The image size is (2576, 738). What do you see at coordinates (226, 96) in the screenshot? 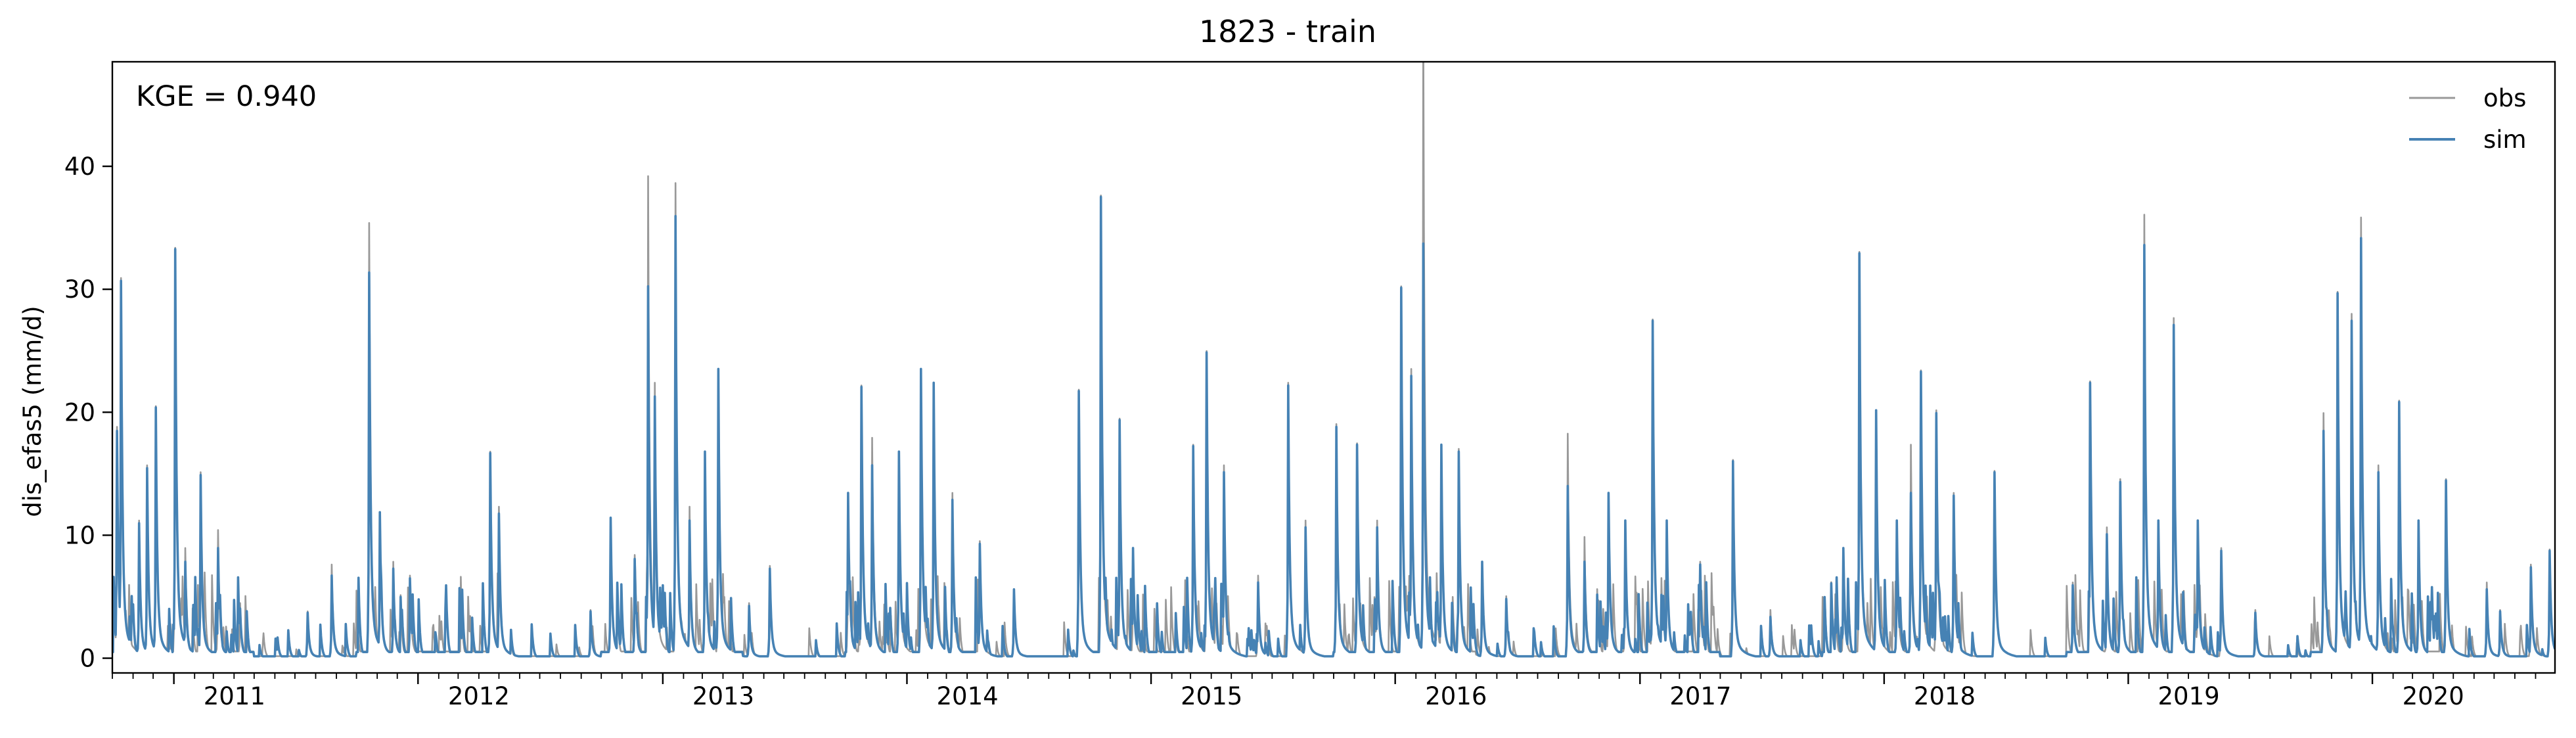
I see `kge-annotation: KGE = 0.940` at bounding box center [226, 96].